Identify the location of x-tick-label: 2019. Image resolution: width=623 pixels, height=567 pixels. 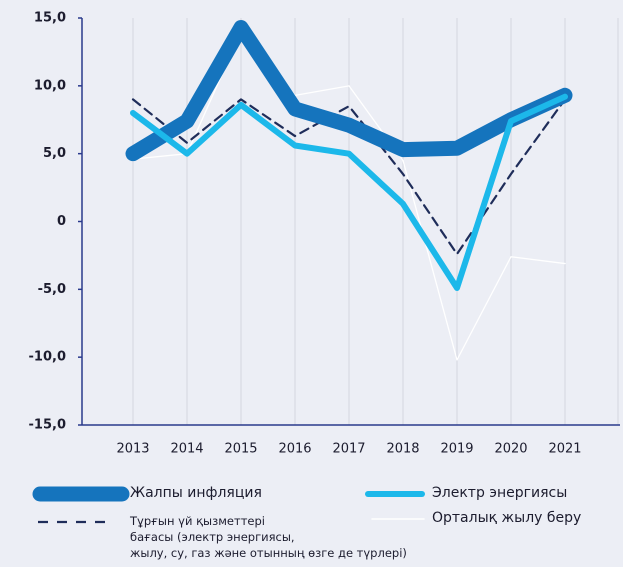
(456, 449).